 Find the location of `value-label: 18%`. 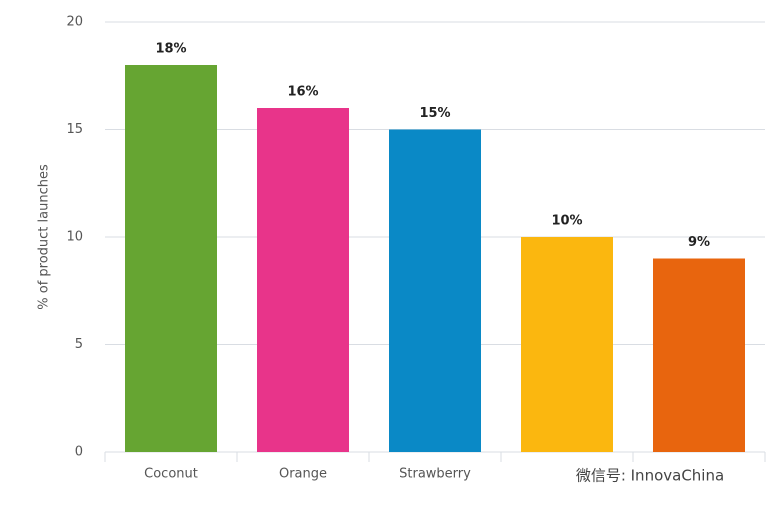

value-label: 18% is located at coordinates (170, 49).